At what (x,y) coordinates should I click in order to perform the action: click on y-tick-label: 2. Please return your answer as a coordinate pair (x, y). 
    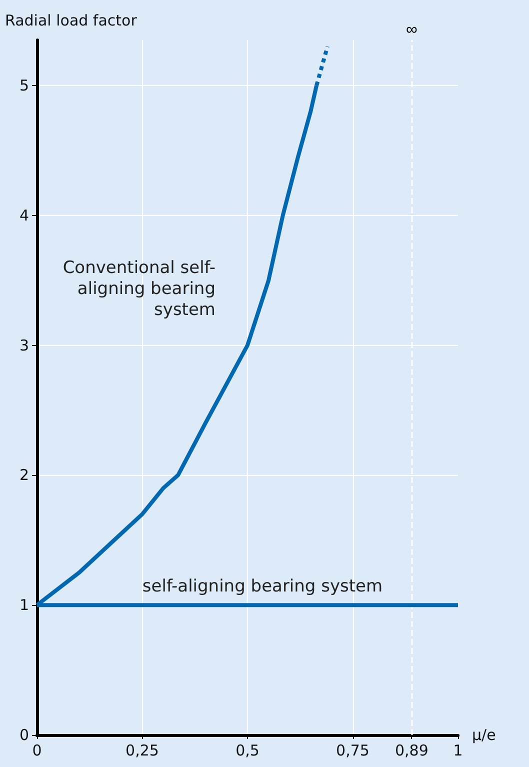
    Looking at the image, I should click on (24, 475).